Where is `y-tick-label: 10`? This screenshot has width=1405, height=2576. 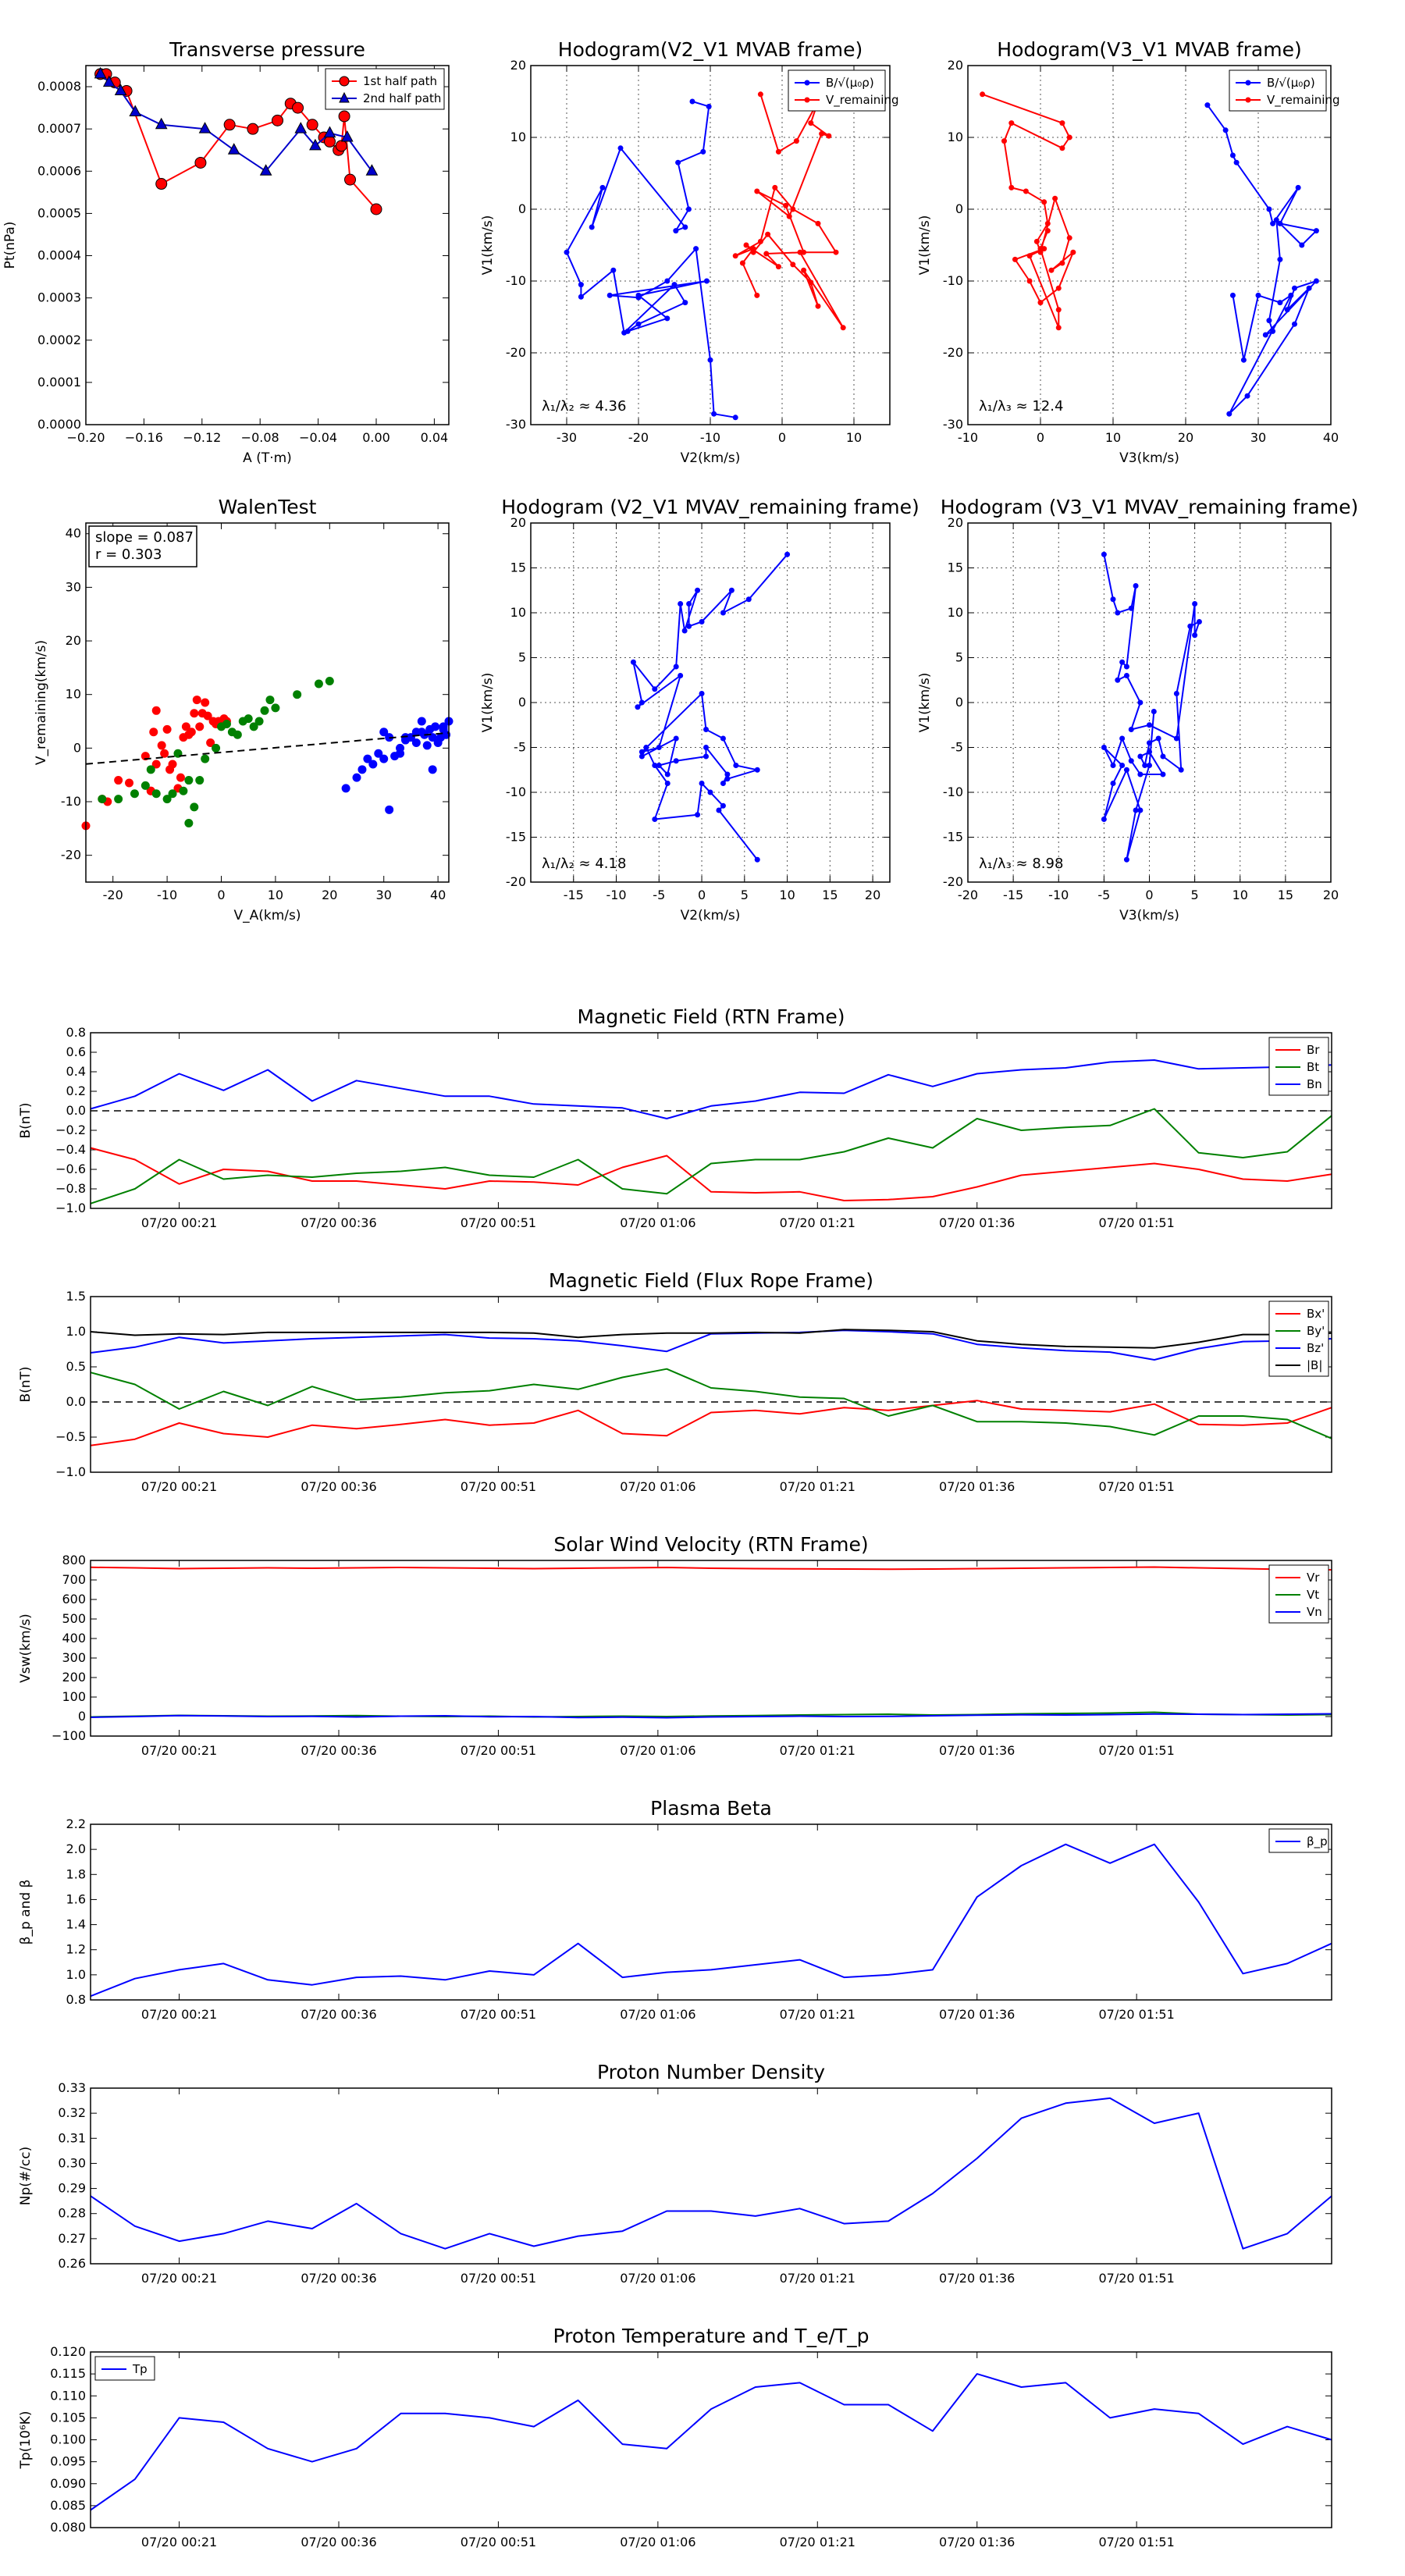
y-tick-label: 10 is located at coordinates (518, 137).